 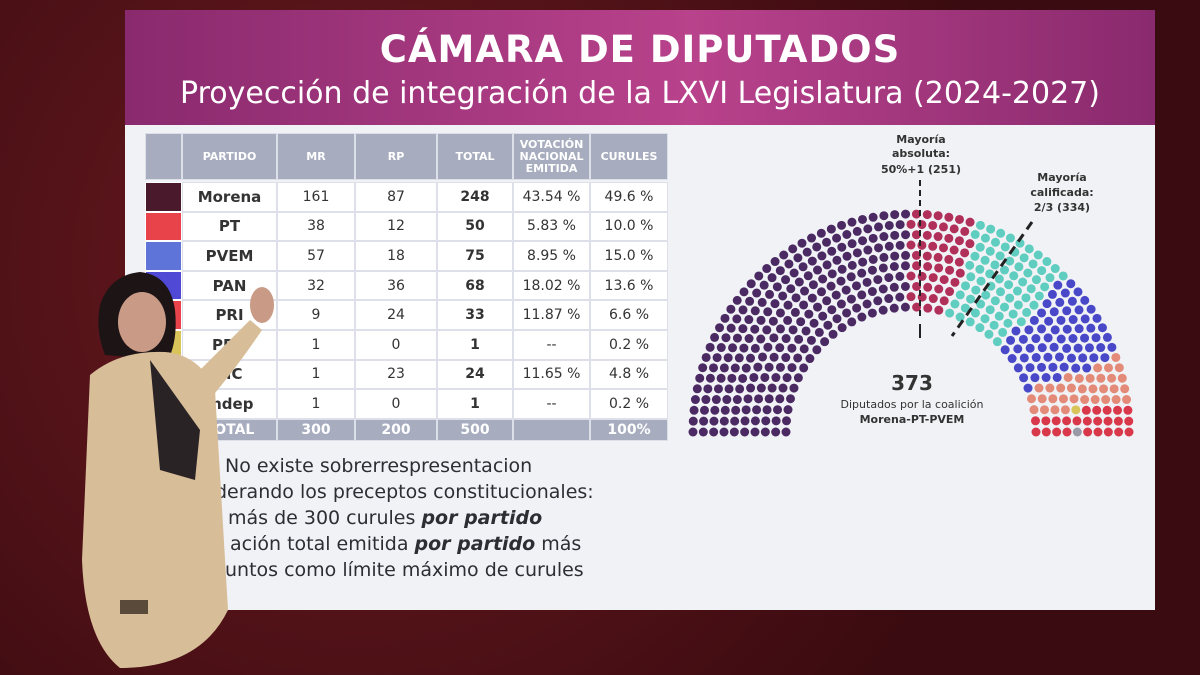 What do you see at coordinates (396, 197) in the screenshot?
I see `table-cell: 87` at bounding box center [396, 197].